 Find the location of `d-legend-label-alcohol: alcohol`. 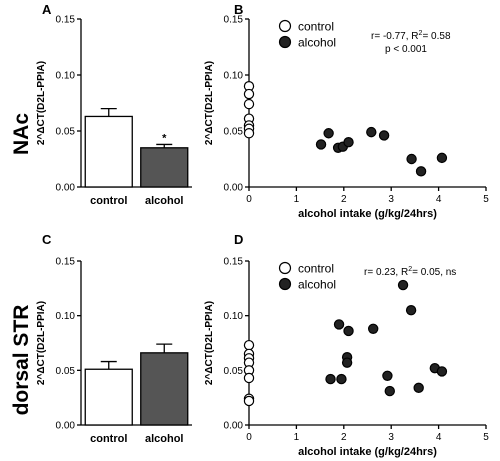

d-legend-label-alcohol: alcohol is located at coordinates (317, 285).